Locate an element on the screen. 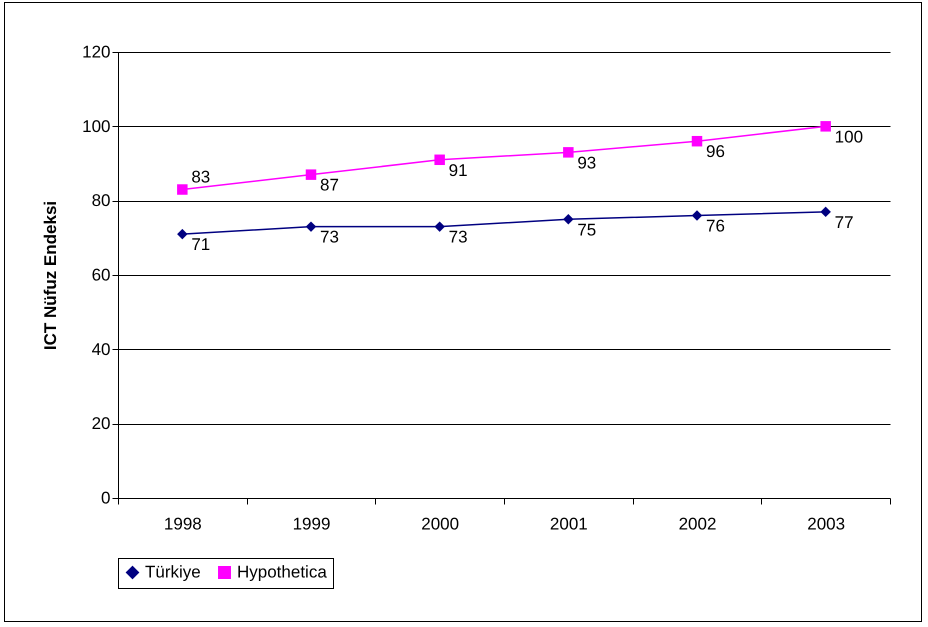 The image size is (928, 627). x-tick-label: 1999 is located at coordinates (311, 524).